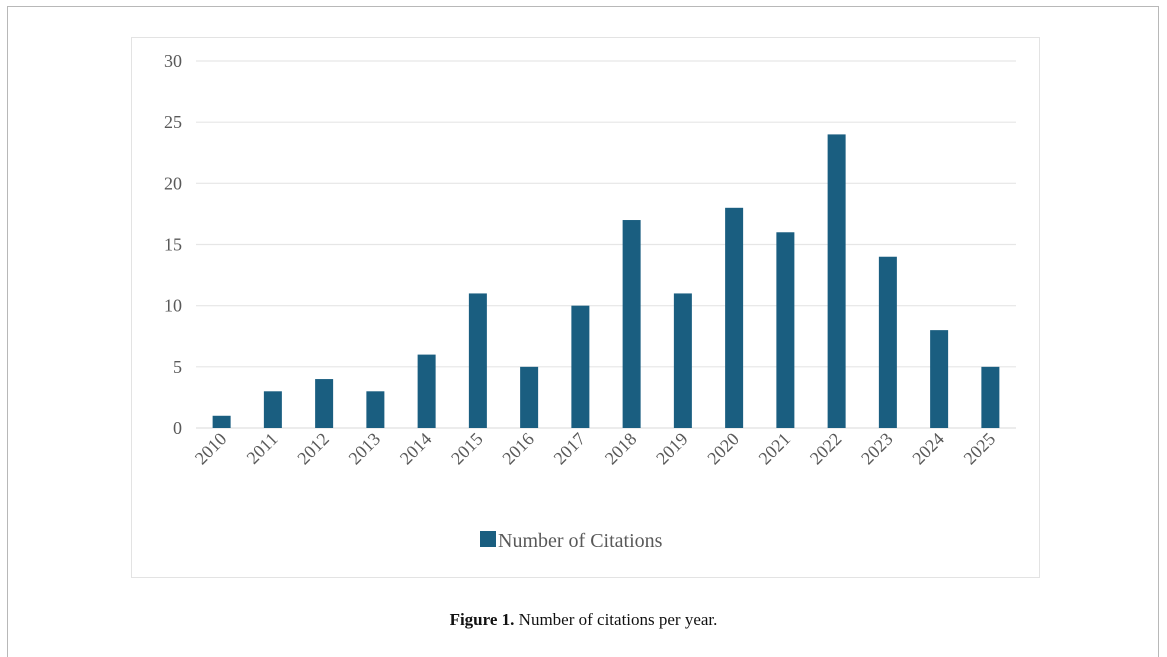 Image resolution: width=1167 pixels, height=657 pixels. I want to click on x-tick-label: 2020, so click(723, 449).